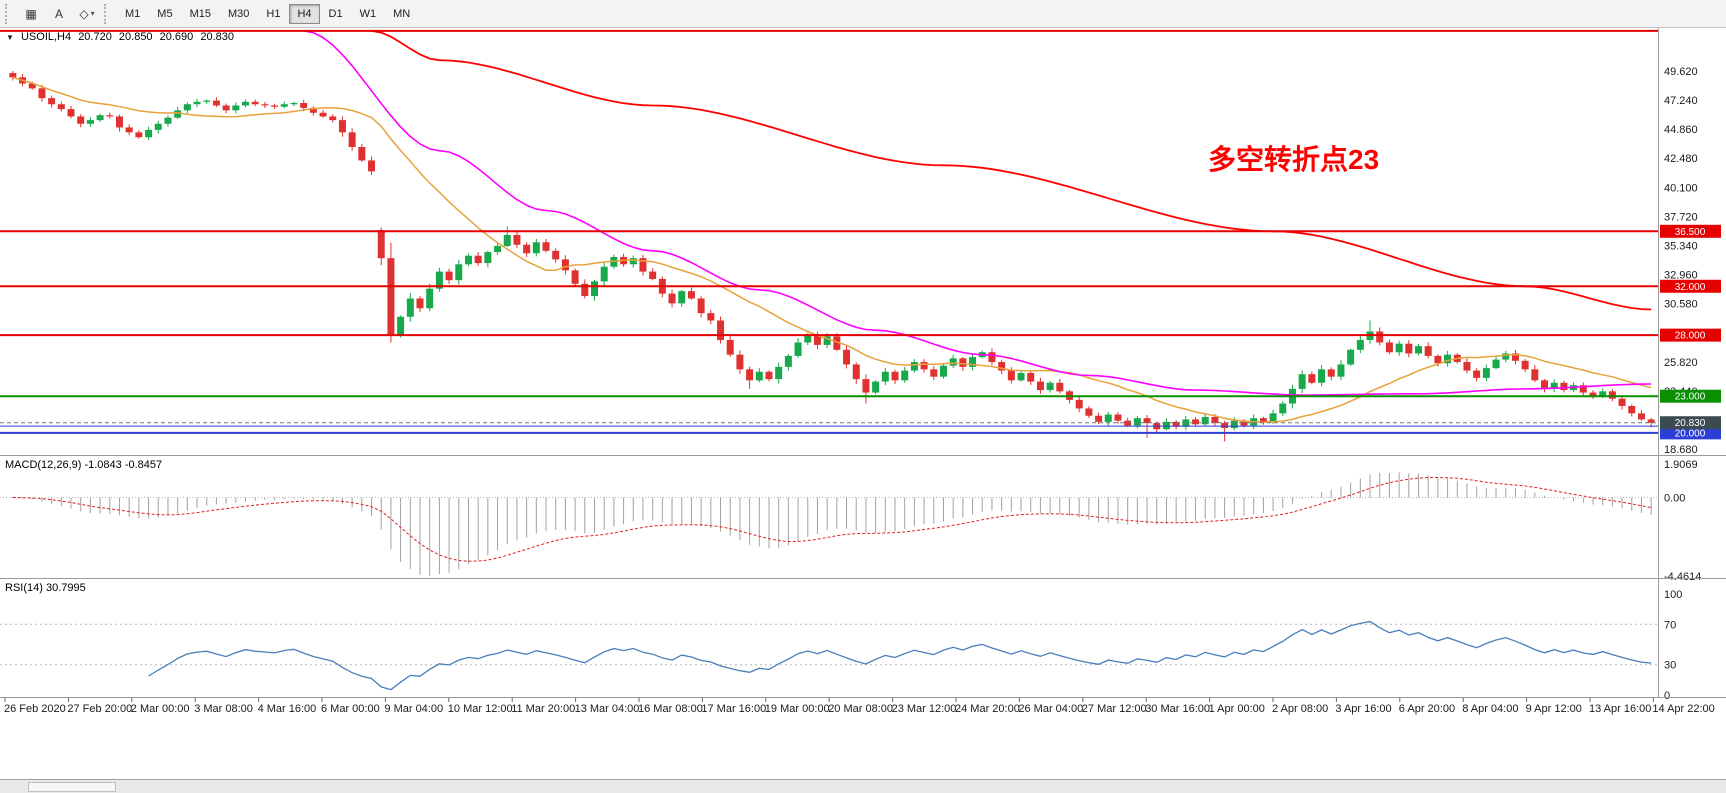  What do you see at coordinates (543, 709) in the screenshot?
I see `time-axis-label: 11 Mar 20:00` at bounding box center [543, 709].